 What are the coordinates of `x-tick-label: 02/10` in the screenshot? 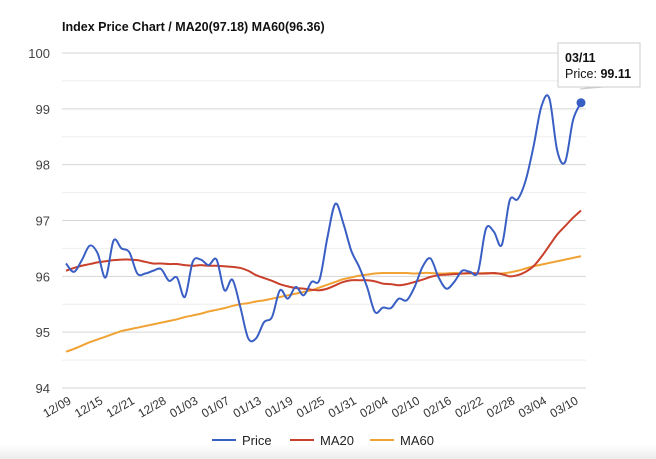 It's located at (405, 406).